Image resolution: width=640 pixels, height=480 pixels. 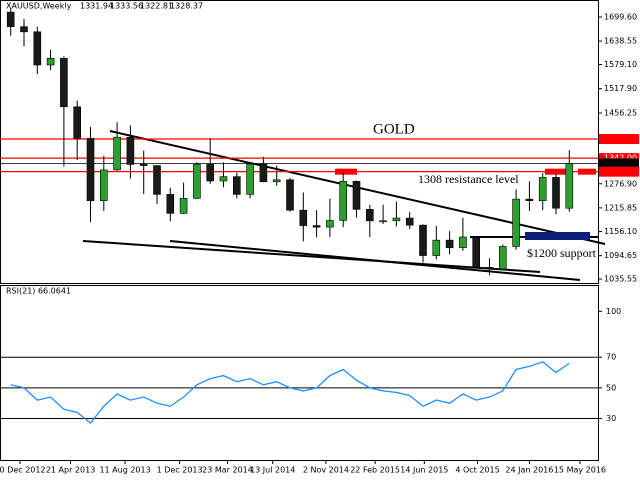 I want to click on header-value: 1333.56, so click(x=126, y=6).